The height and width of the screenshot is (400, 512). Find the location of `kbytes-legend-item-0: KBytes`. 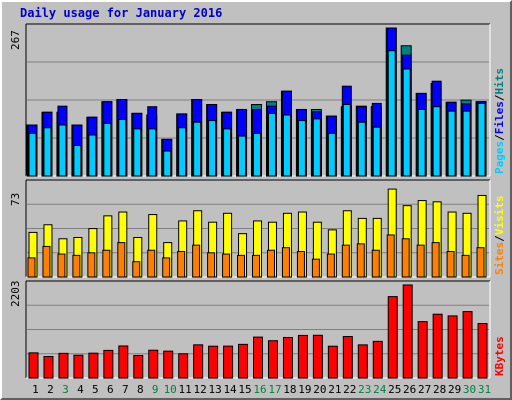

kbytes-legend-item-0: KBytes is located at coordinates (499, 356).